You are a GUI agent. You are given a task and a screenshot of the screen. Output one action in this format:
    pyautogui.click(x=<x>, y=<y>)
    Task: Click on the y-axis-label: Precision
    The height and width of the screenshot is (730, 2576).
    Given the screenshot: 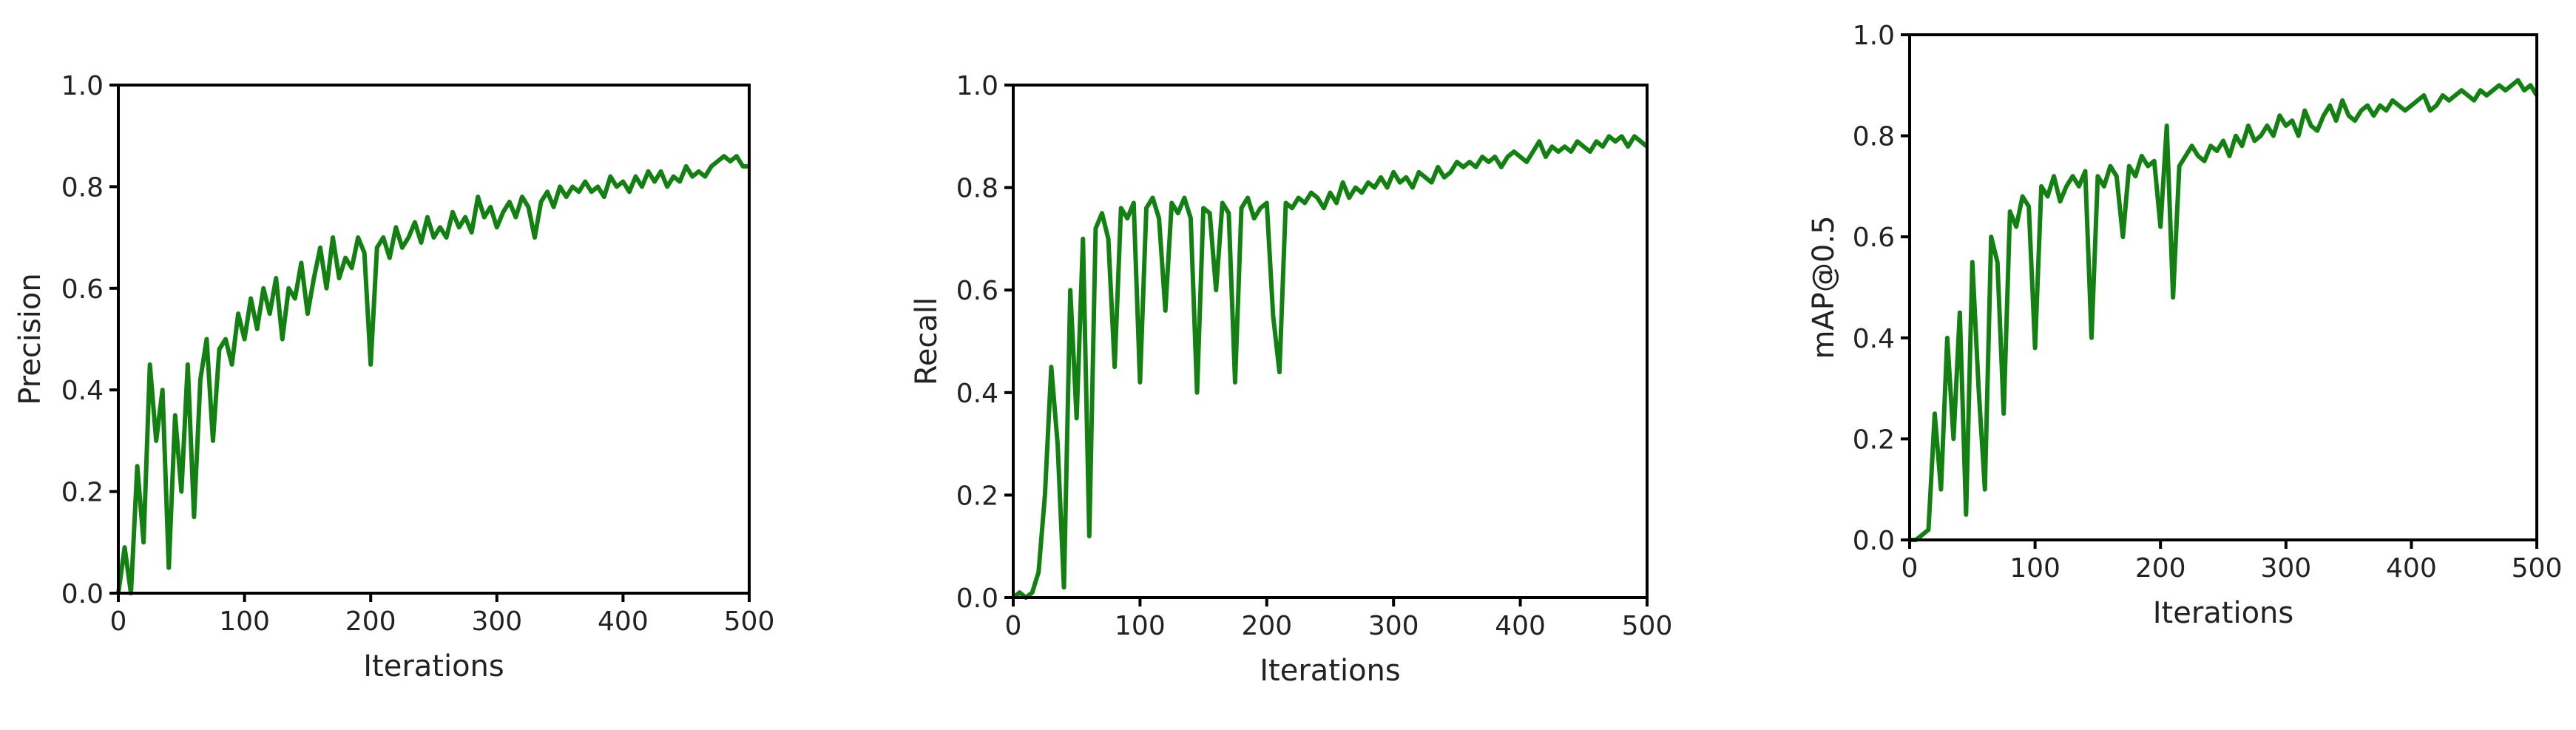 What is the action you would take?
    pyautogui.click(x=30, y=339)
    